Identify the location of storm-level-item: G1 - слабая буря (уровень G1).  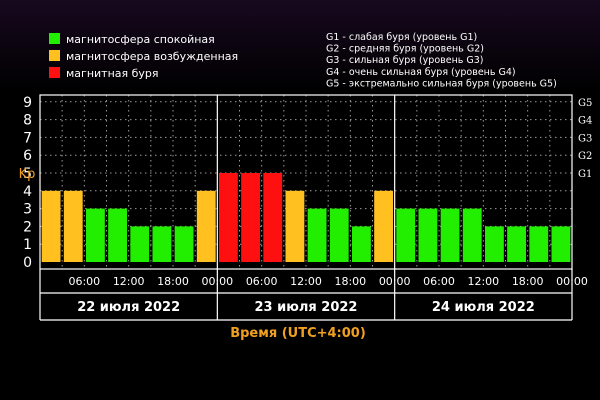
(401, 37).